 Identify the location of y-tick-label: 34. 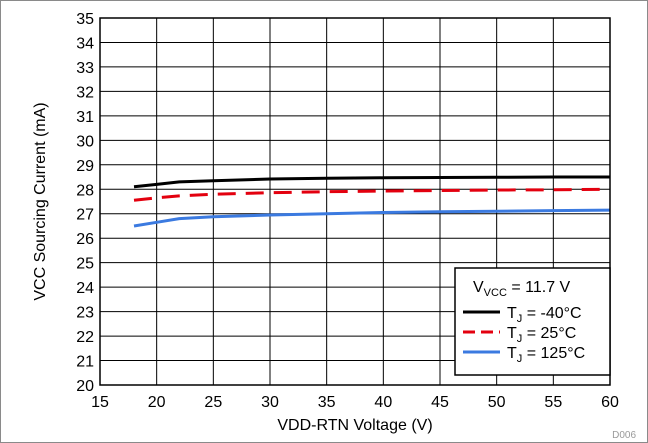
(85, 43).